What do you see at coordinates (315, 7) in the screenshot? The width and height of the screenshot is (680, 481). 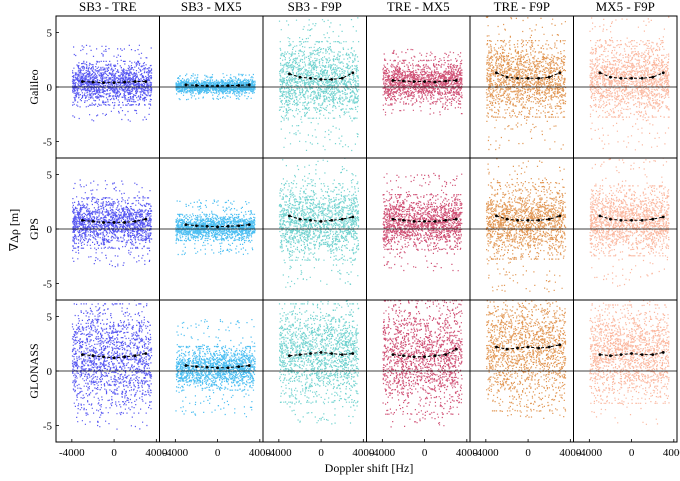 I see `column-title: SB3 - F9P` at bounding box center [315, 7].